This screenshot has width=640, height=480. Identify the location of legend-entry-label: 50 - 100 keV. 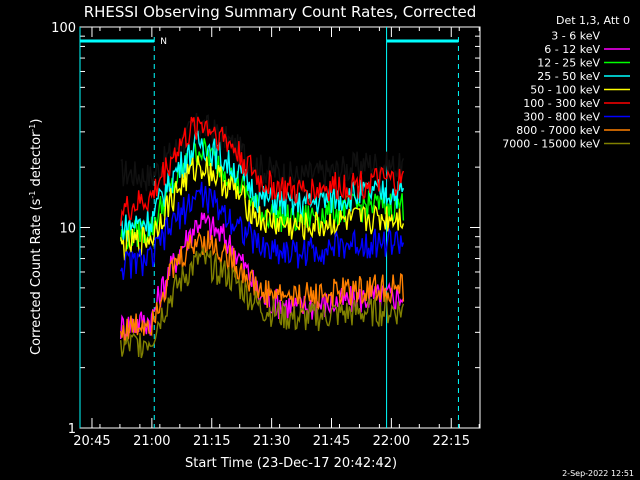
(565, 90).